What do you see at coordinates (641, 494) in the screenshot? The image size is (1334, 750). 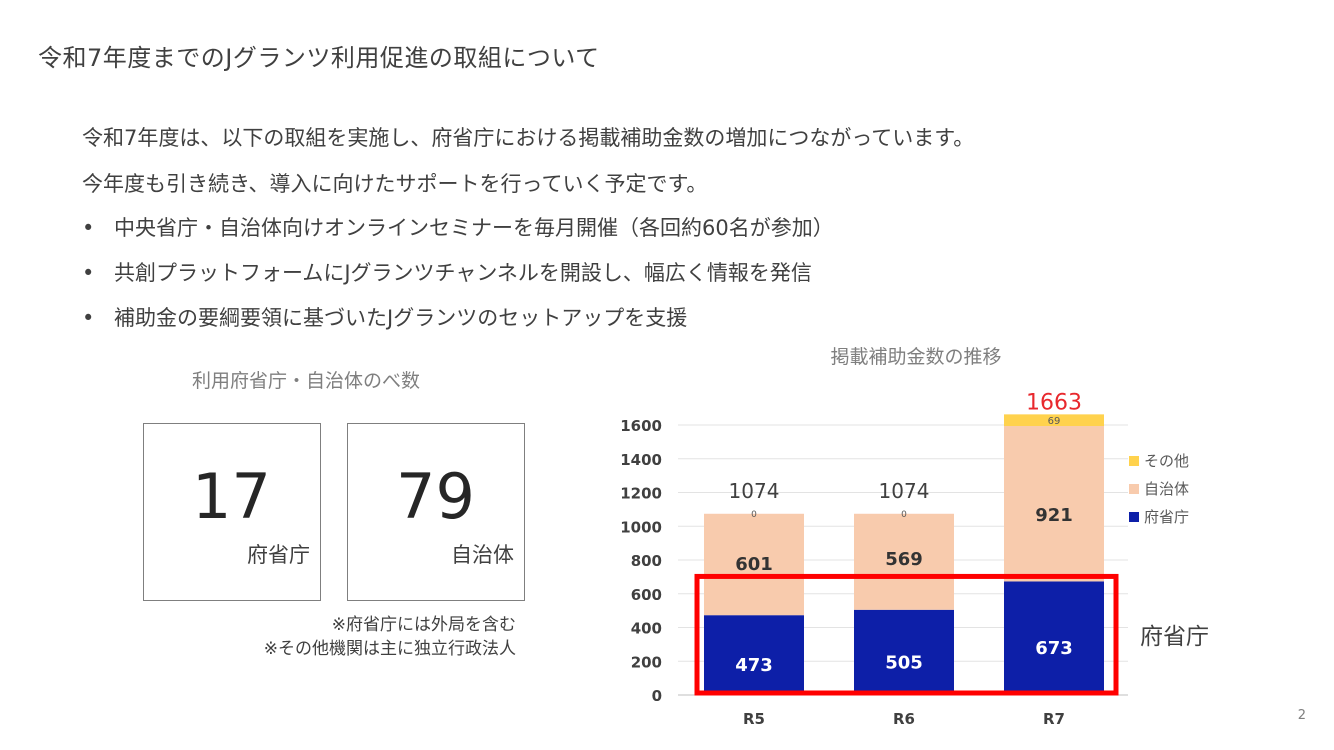 I see `y-tick-label: 1200` at bounding box center [641, 494].